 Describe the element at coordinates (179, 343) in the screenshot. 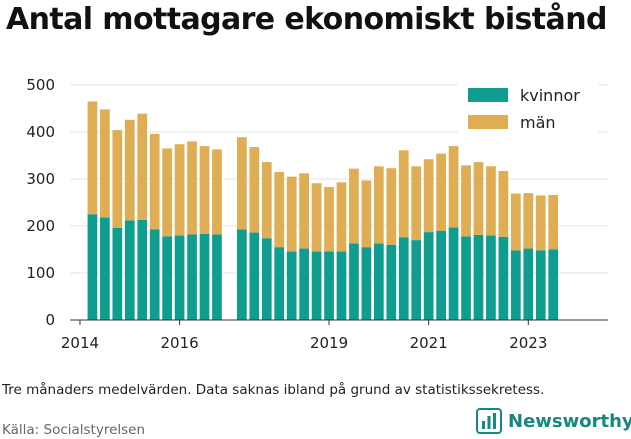

I see `x-tick-label: 2016` at that location.